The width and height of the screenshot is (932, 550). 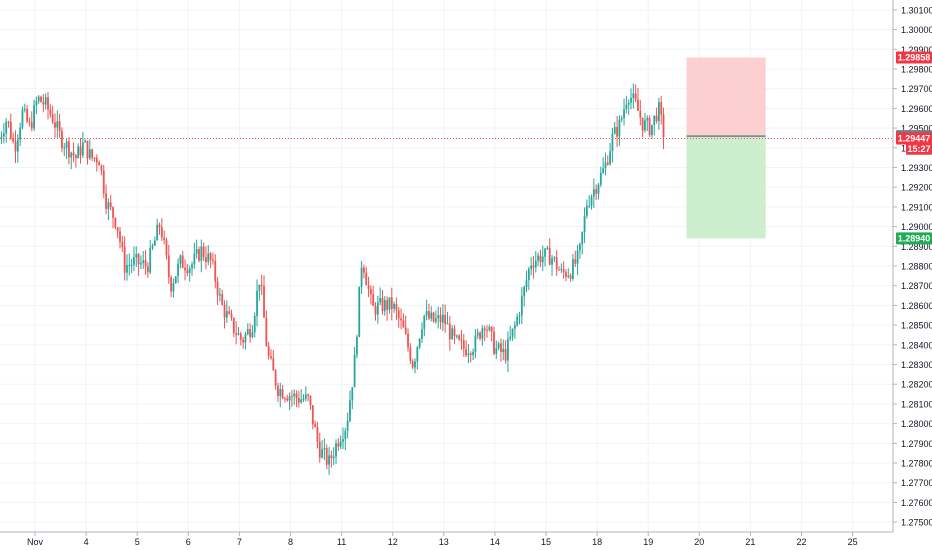 What do you see at coordinates (916, 326) in the screenshot?
I see `price-tick-label: 1.28500` at bounding box center [916, 326].